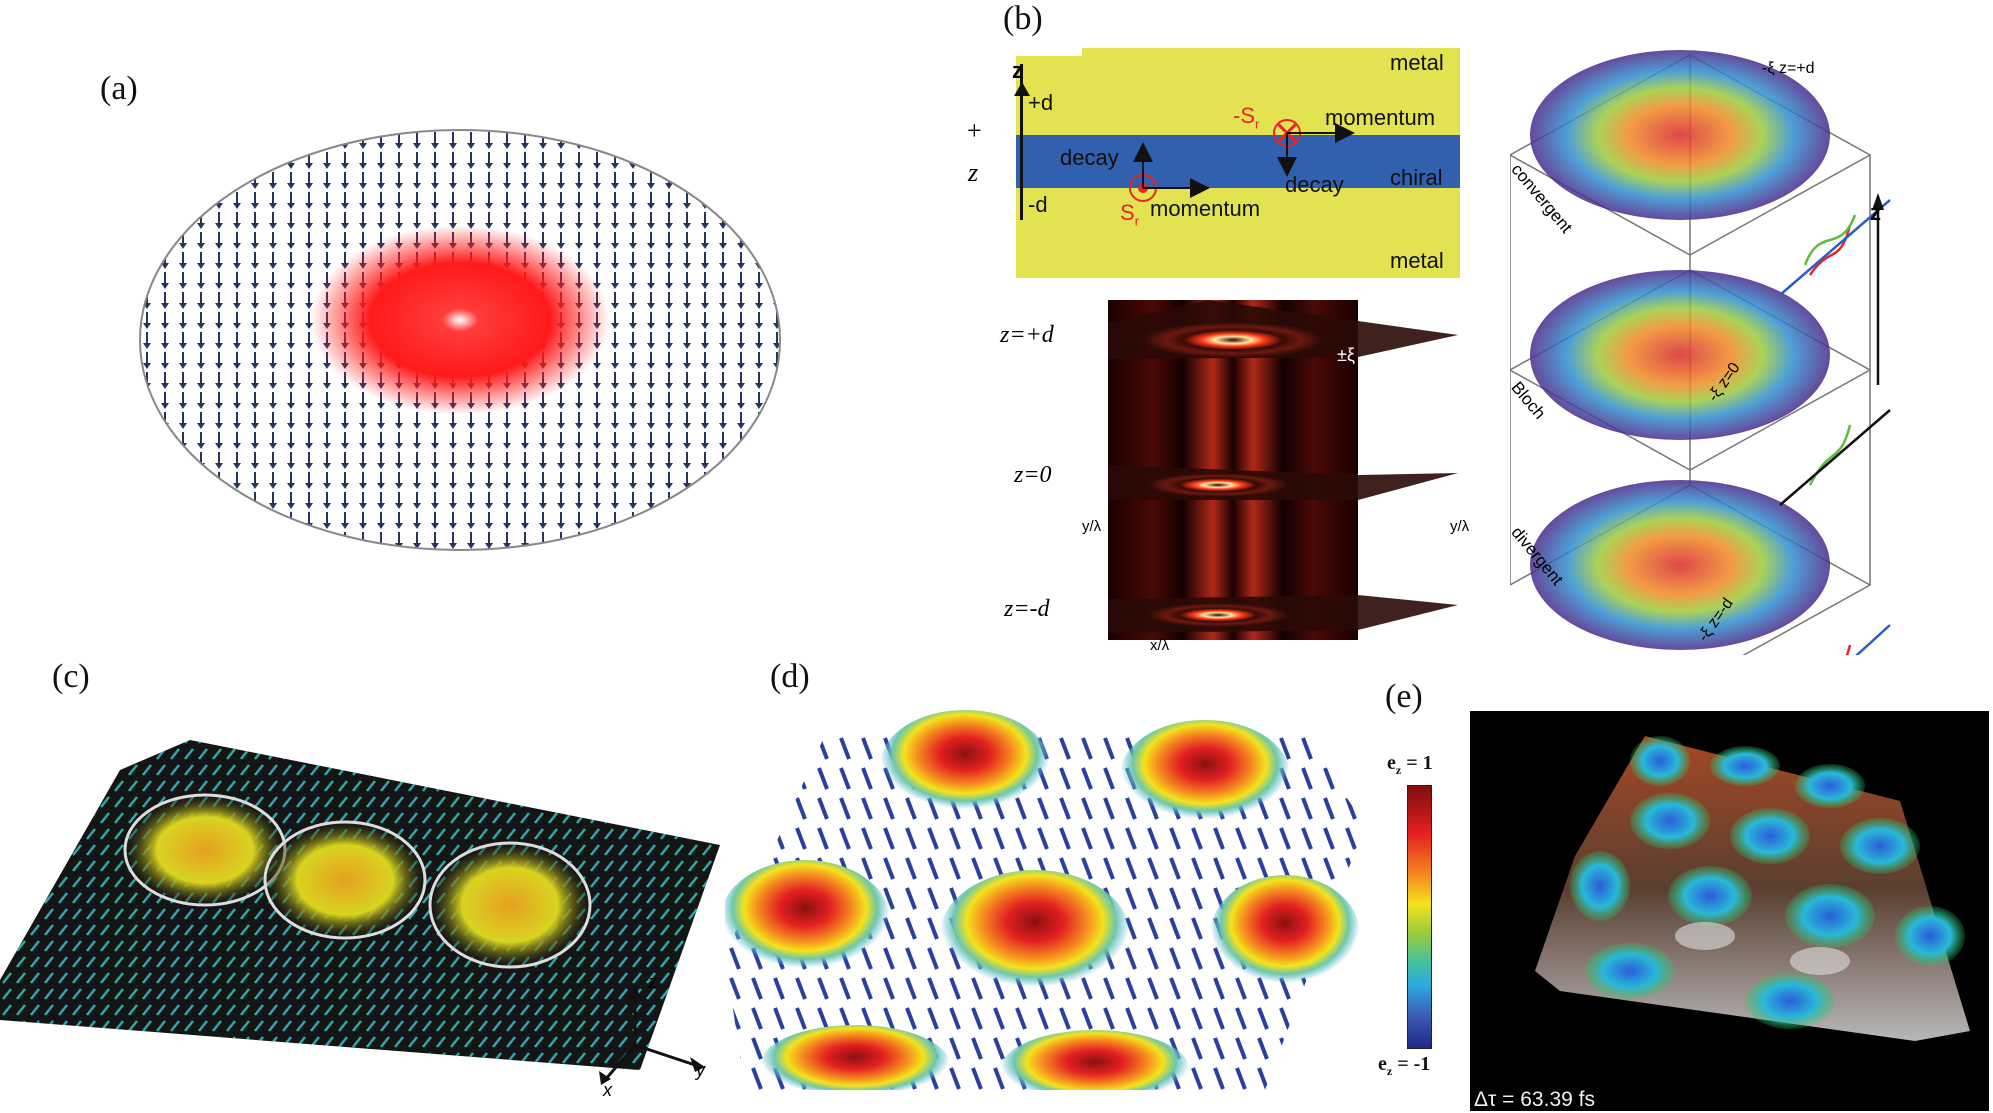 This screenshot has height=1113, width=1993. Describe the element at coordinates (1788, 68) in the screenshot. I see `stack-top-label: -ξ z=+d` at that location.